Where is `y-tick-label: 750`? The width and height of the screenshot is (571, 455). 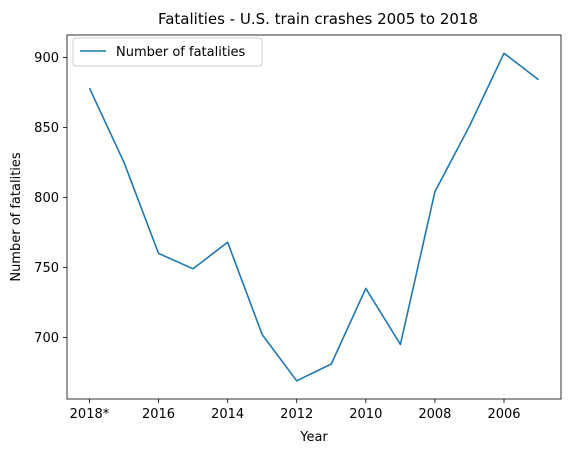
y-tick-label: 750 is located at coordinates (46, 268).